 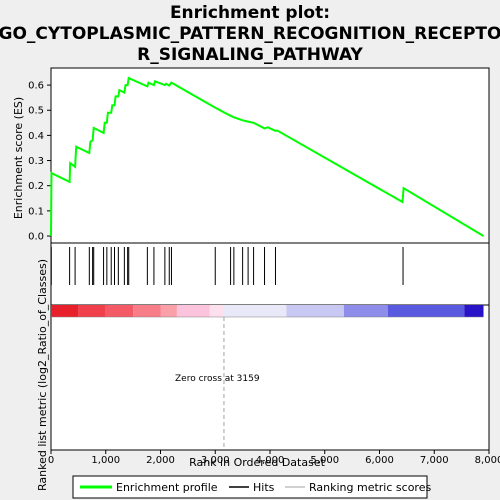 What do you see at coordinates (270, 460) in the screenshot?
I see `x-tick-label: 4,000` at bounding box center [270, 460].